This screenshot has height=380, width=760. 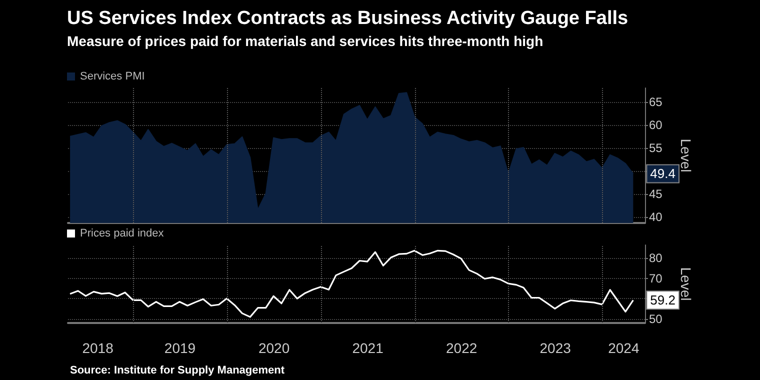 What do you see at coordinates (305, 41) in the screenshot?
I see `chart-subtitle: Measure of prices paid for materials and services hits three-month high` at bounding box center [305, 41].